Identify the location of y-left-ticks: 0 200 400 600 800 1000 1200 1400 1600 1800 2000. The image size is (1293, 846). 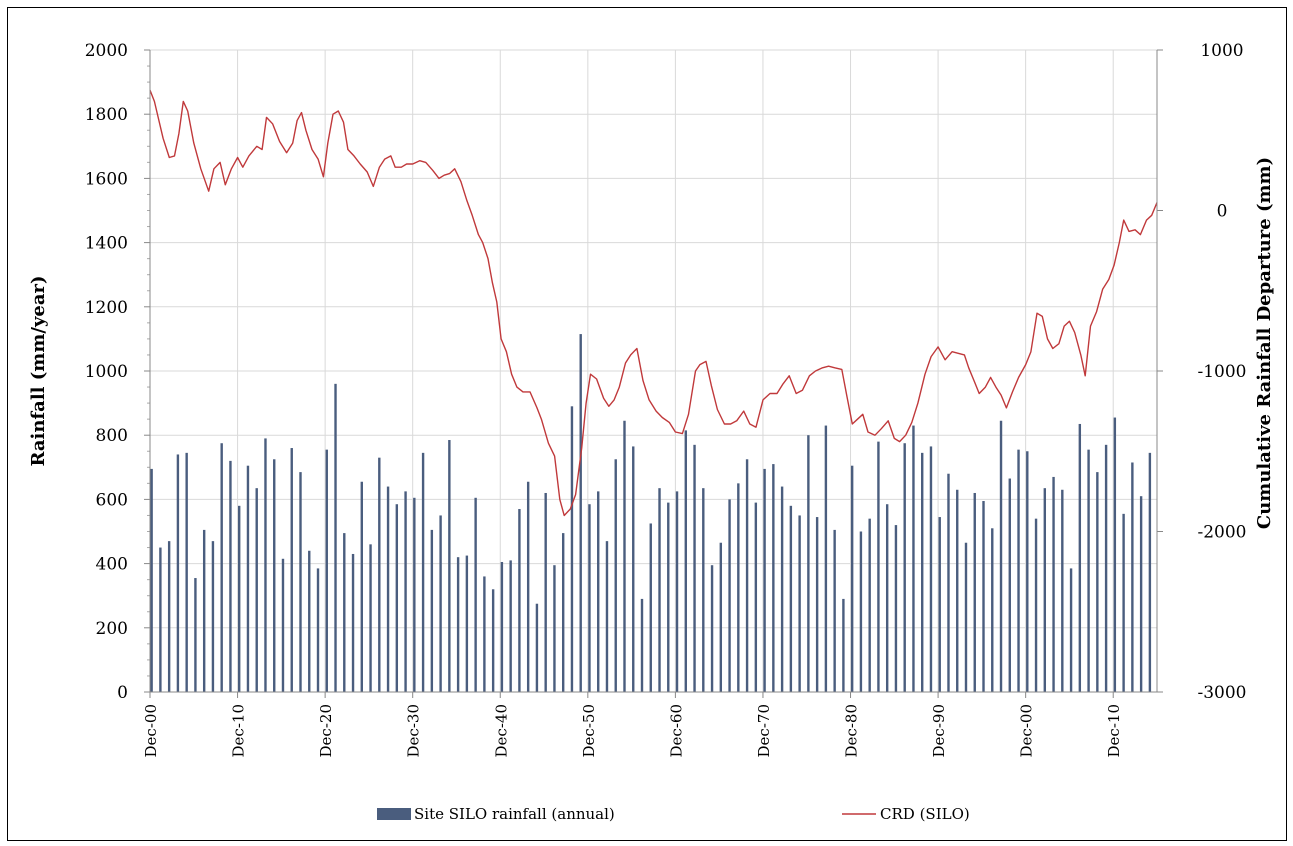
(106, 372).